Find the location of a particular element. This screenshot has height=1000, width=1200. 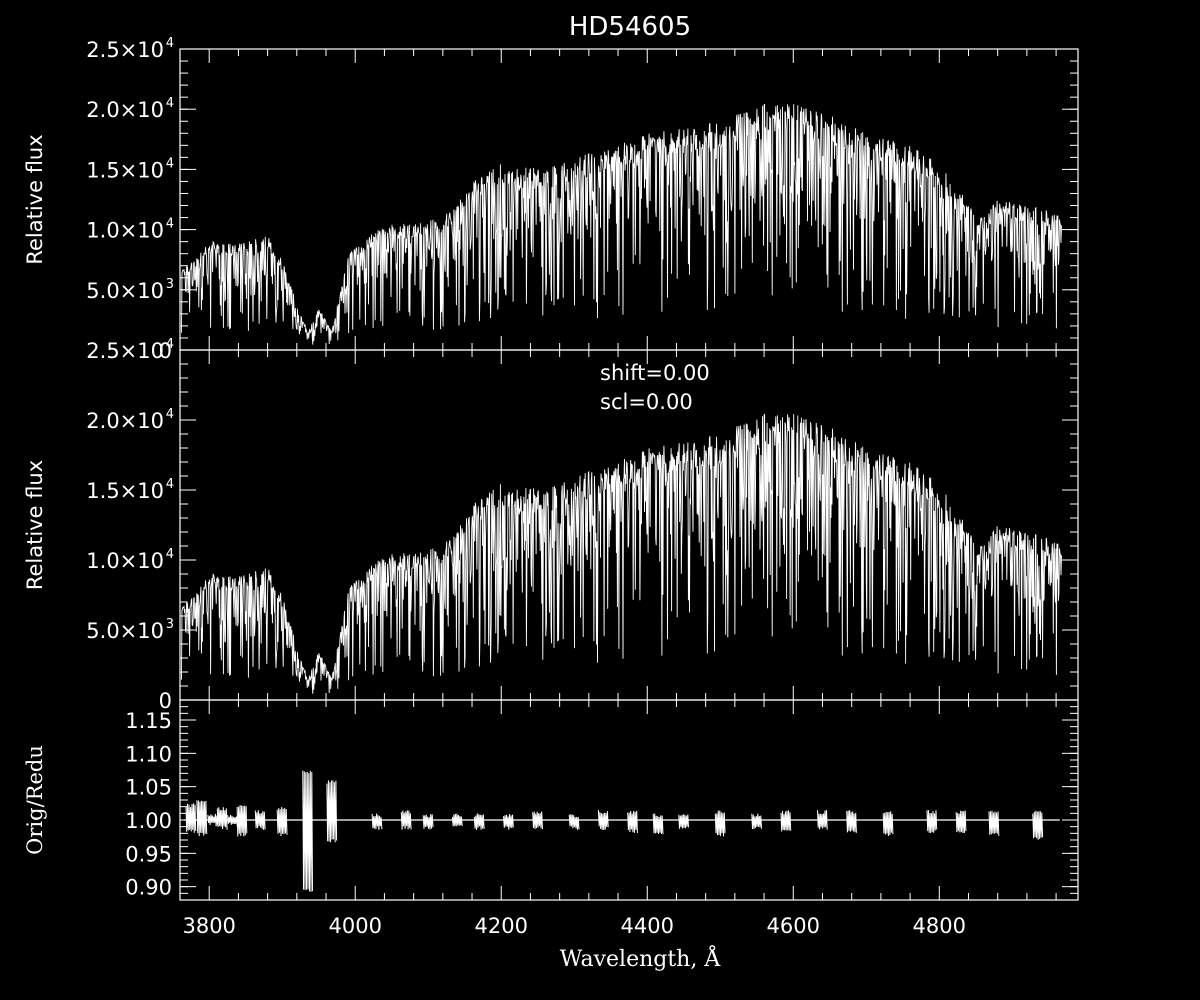

y-tick-label: 1.05 is located at coordinates (148, 788).